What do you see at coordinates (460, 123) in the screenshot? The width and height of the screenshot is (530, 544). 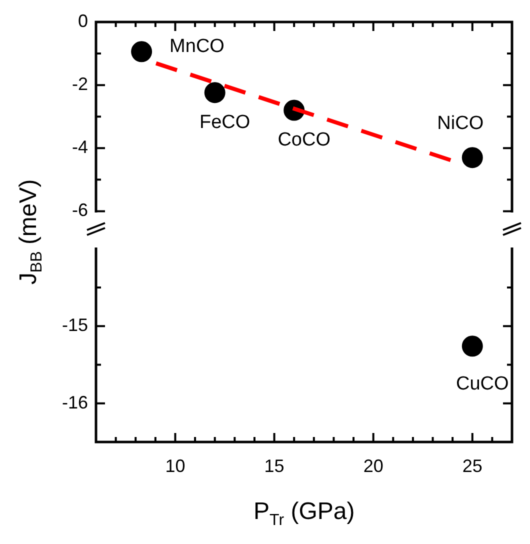 I see `annotation: NiCO` at bounding box center [460, 123].